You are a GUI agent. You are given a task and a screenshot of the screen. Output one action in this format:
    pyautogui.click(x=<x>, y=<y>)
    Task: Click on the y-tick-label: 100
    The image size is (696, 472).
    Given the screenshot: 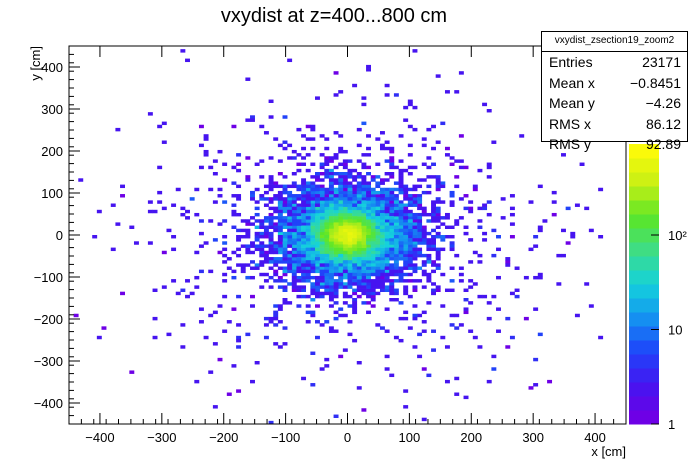 What is the action you would take?
    pyautogui.click(x=52, y=193)
    